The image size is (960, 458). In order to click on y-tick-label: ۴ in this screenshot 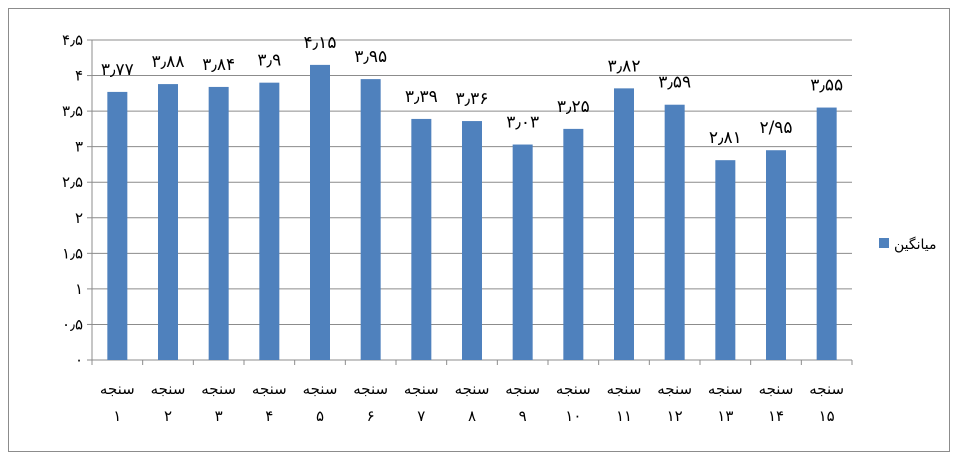, I will do `click(79, 76)`.